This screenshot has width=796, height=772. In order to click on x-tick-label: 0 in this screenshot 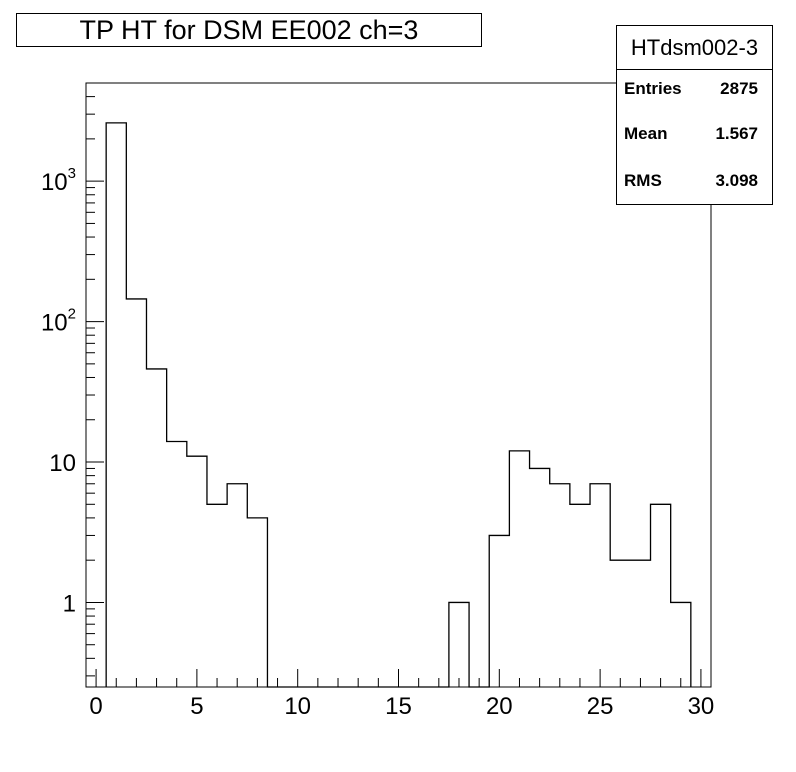, I will do `click(95, 706)`.